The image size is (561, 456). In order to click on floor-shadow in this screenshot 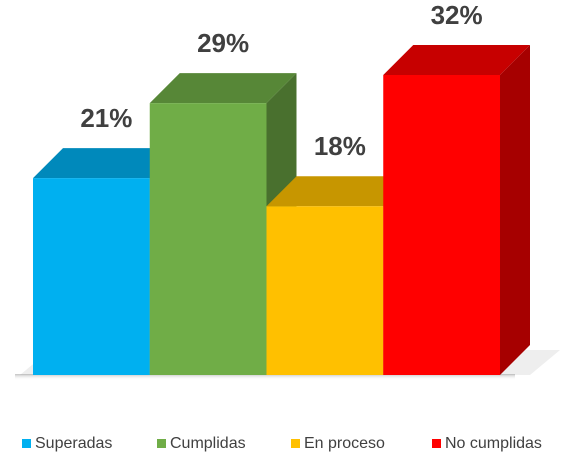, I will do `click(265, 377)`.